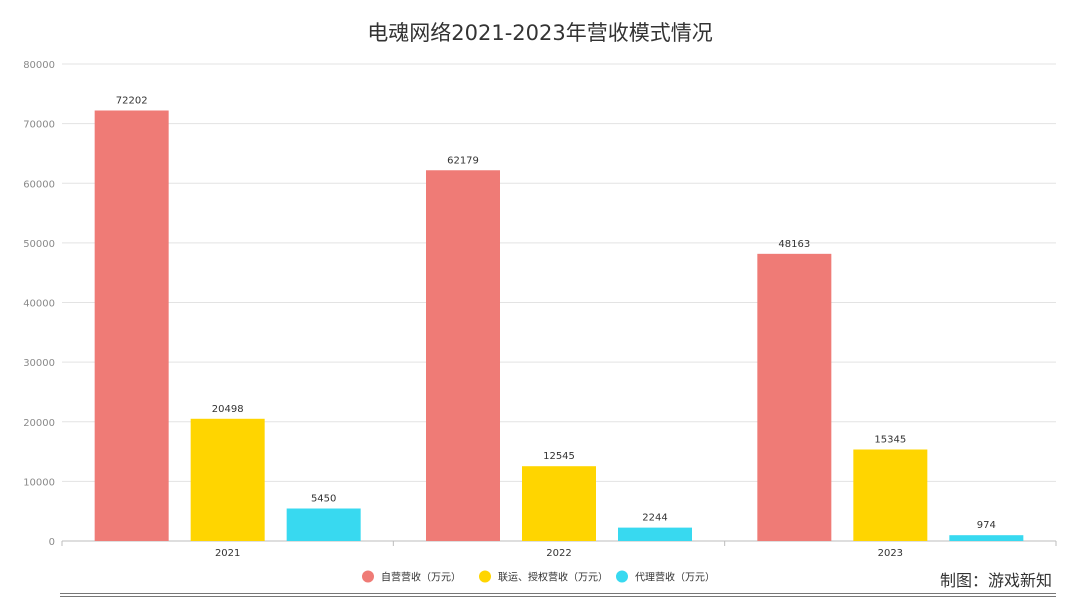  What do you see at coordinates (996, 580) in the screenshot?
I see `credit-label: 制图：游戏新知` at bounding box center [996, 580].